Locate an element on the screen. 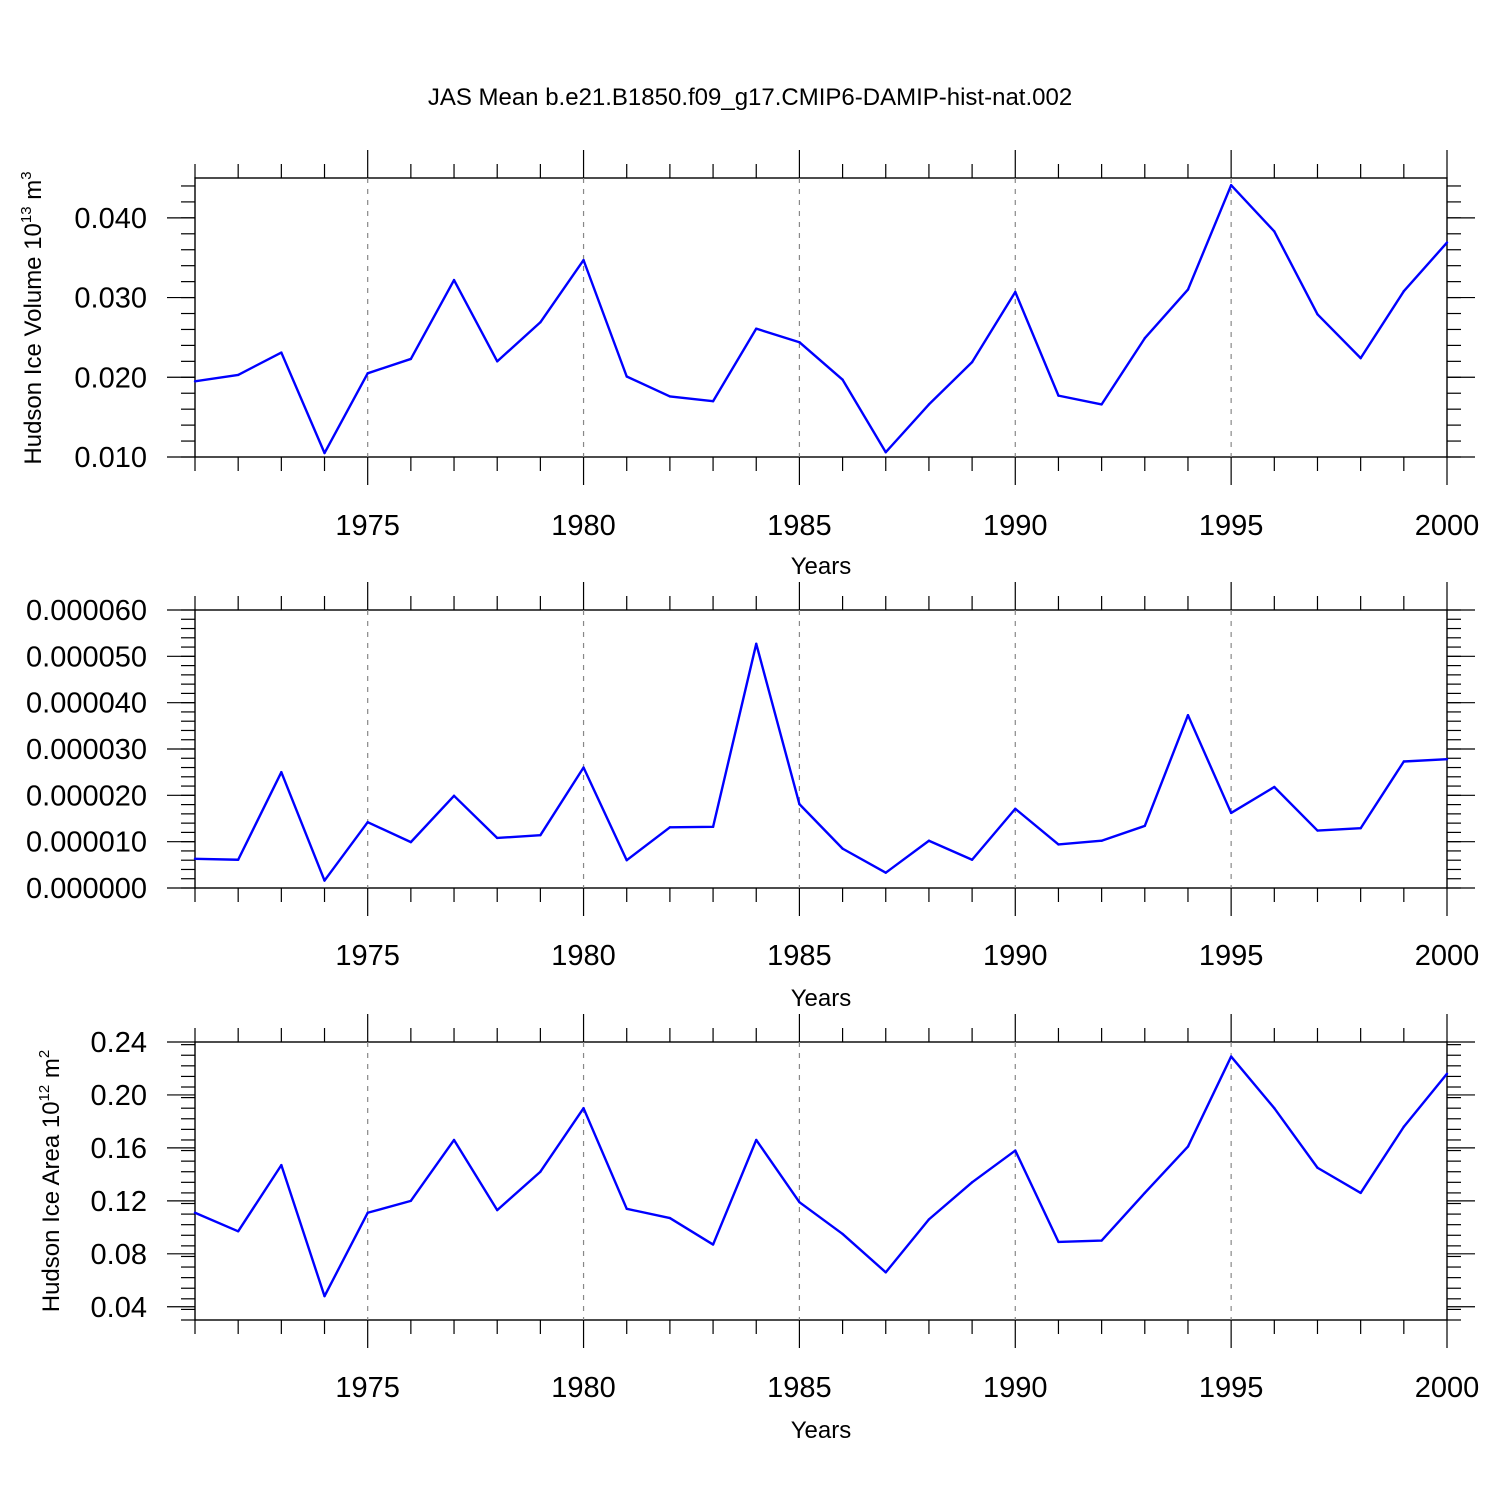 This screenshot has height=1500, width=1500. y-tick-label: 0.000010 is located at coordinates (86, 843).